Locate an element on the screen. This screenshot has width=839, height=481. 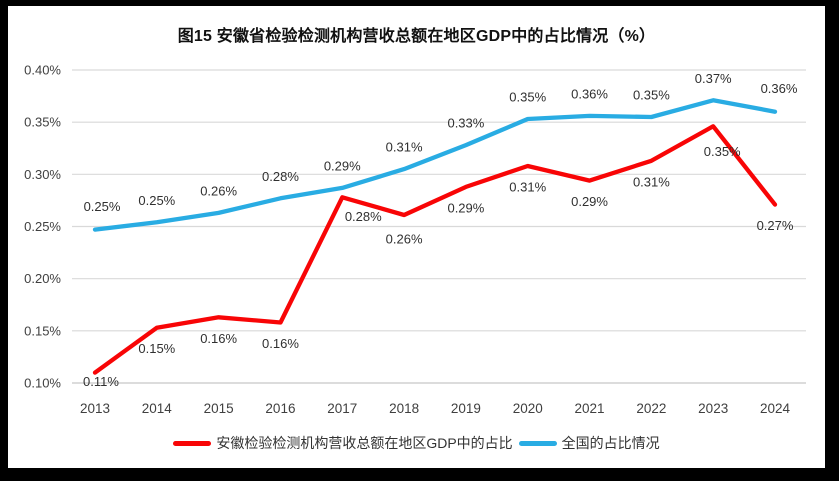
chart-legend: 安徽检验检测机构营收总额在地区GDP中的占比 全国的占比情况 is located at coordinates (416, 443).